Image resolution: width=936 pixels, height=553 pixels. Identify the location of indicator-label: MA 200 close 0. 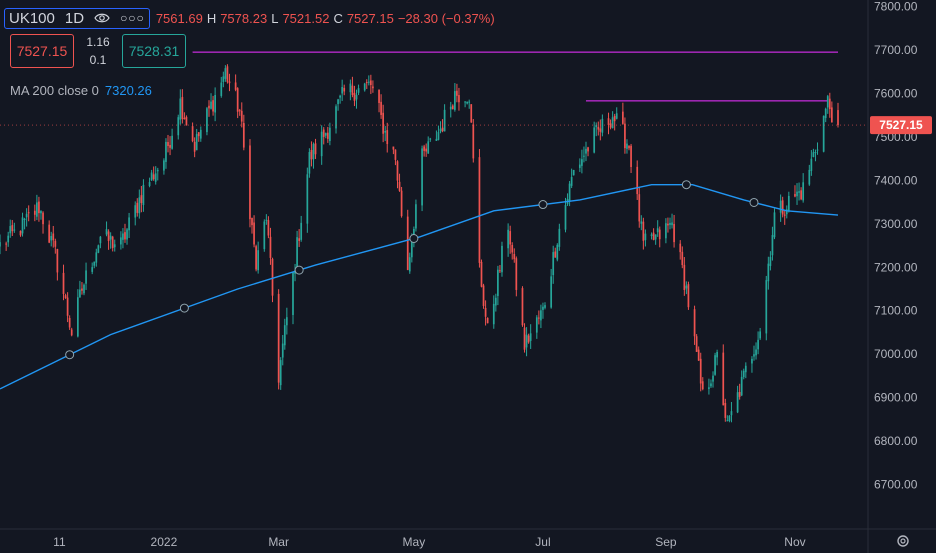
(54, 90).